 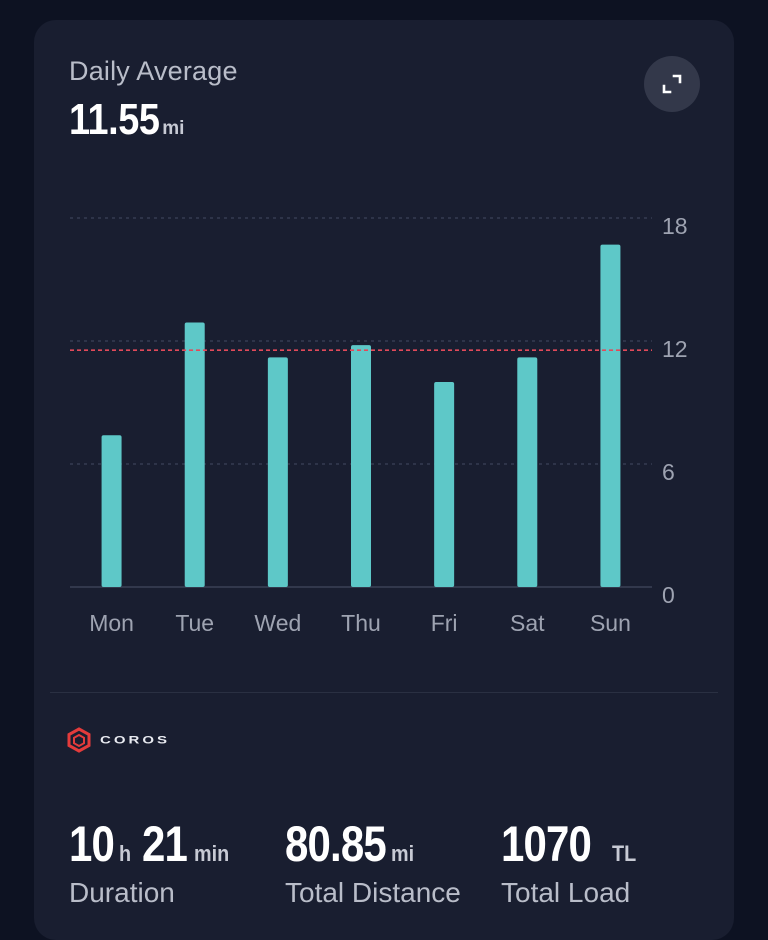 I want to click on total-distance-stat: 80.85 mi Total Distance, so click(x=373, y=862).